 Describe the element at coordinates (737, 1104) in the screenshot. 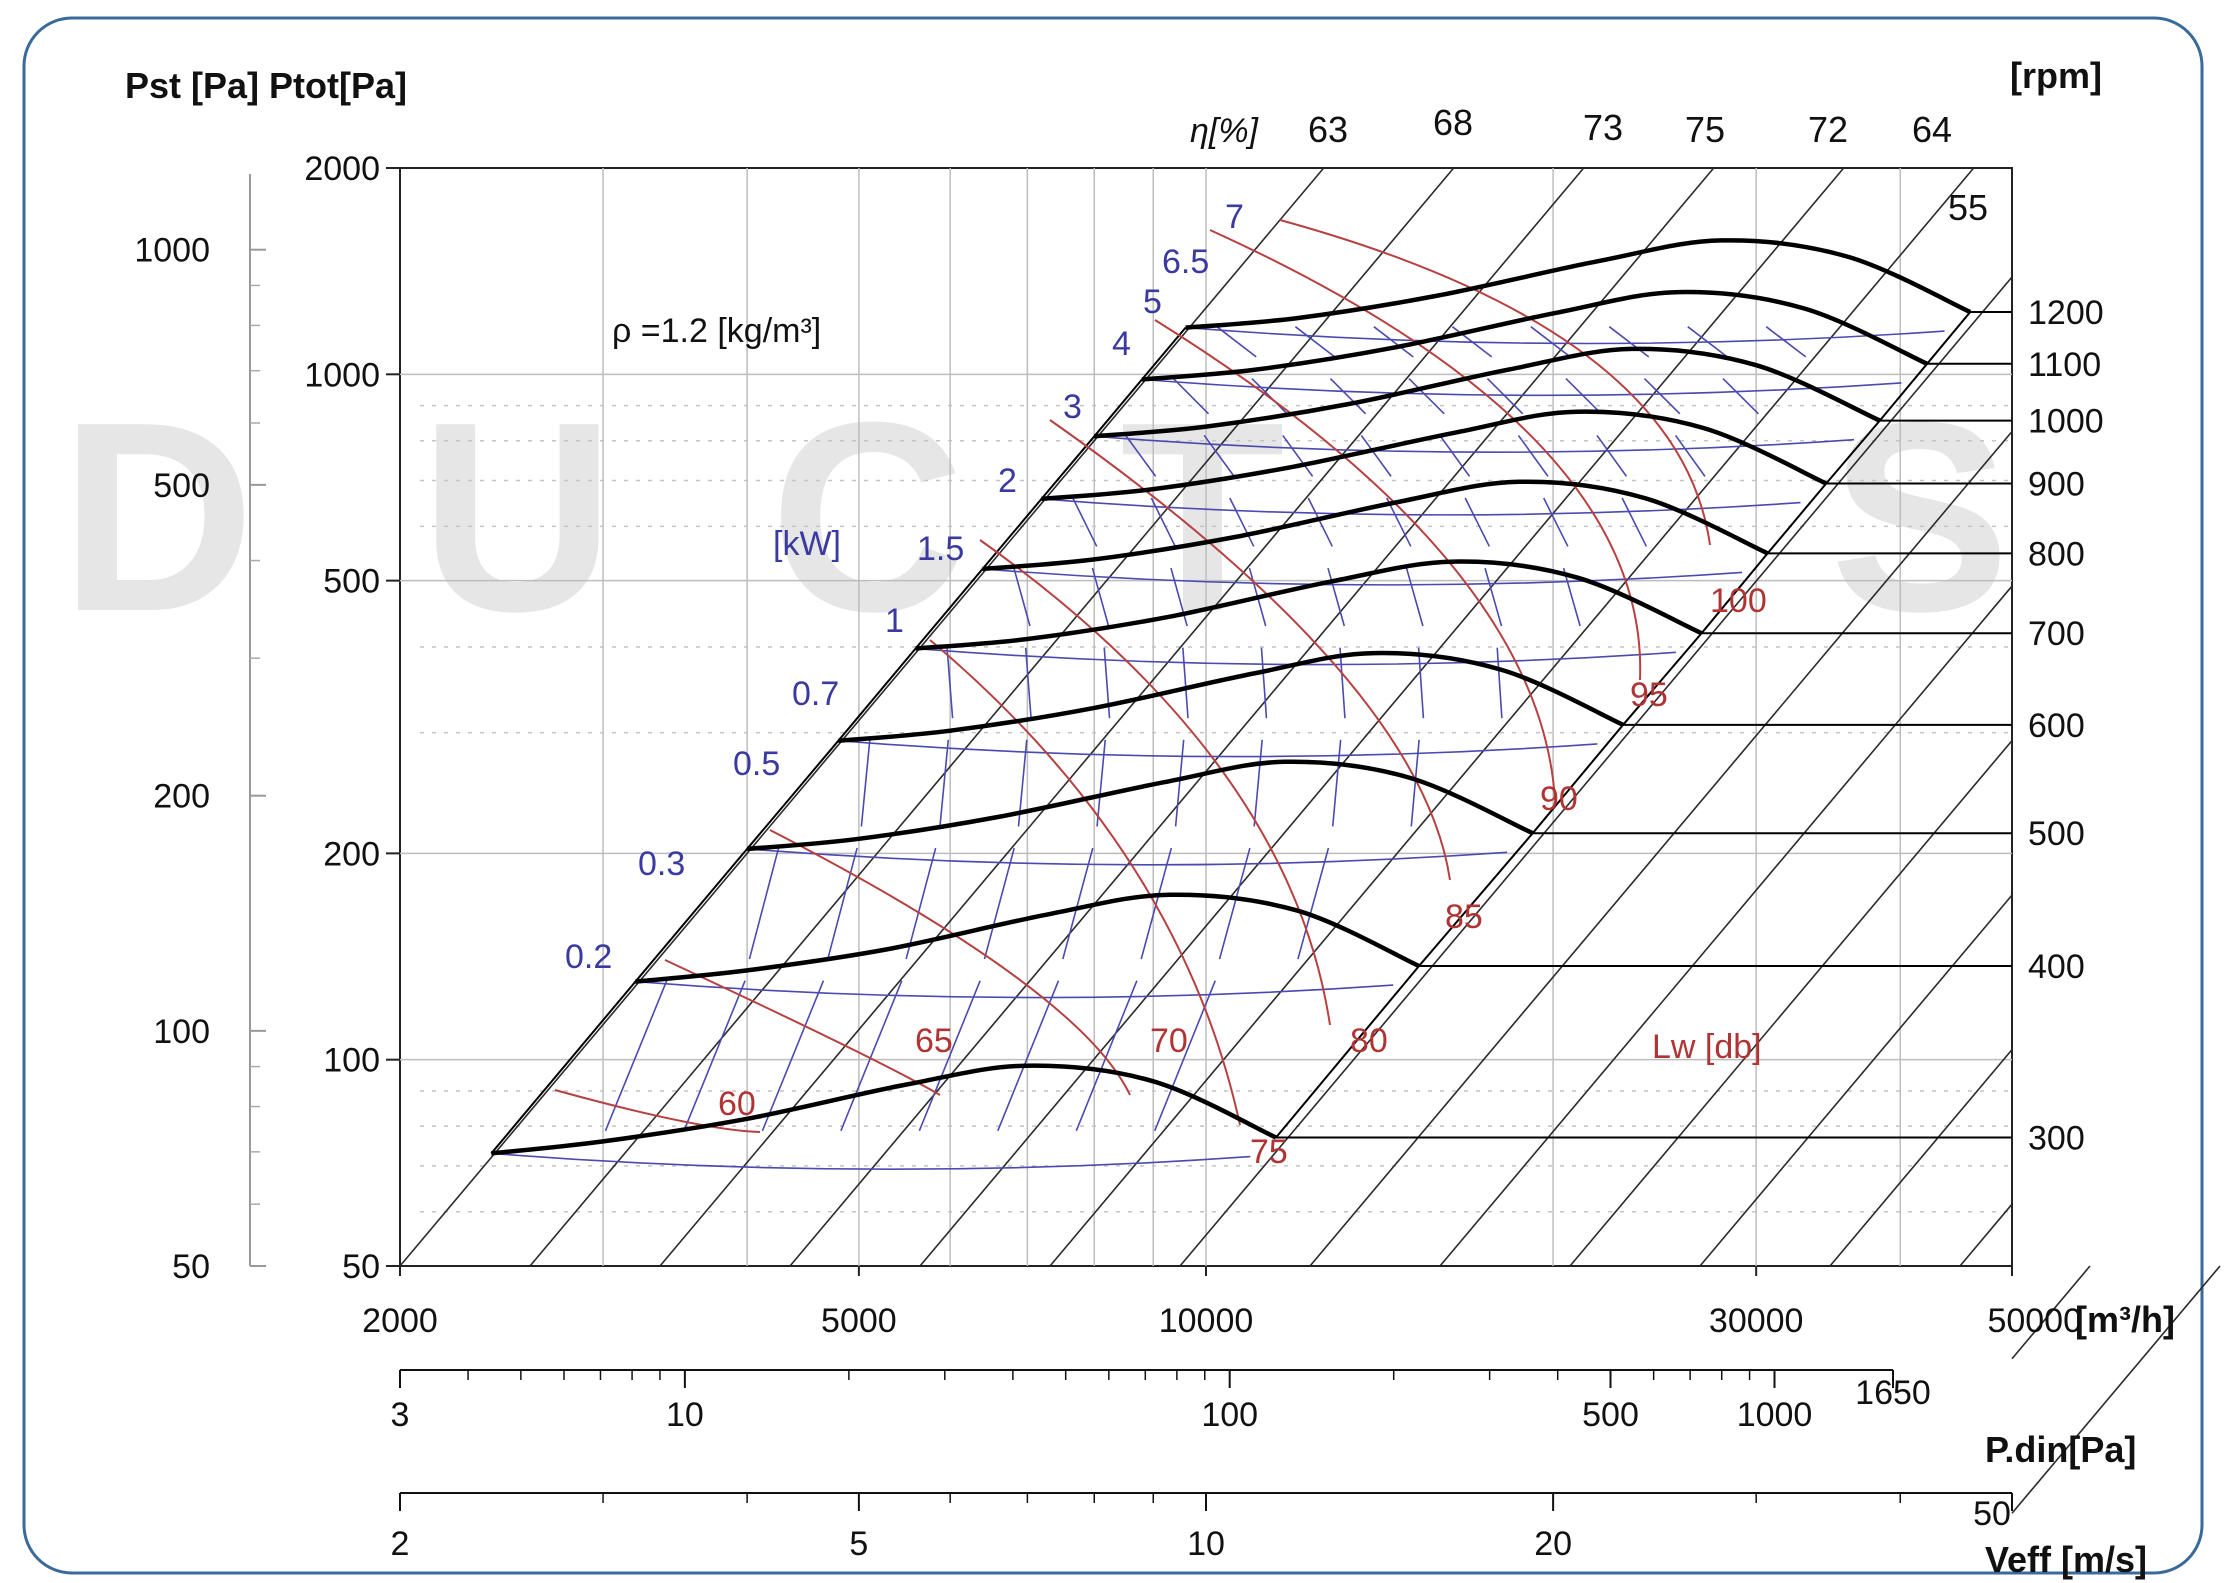

I see `noise-label-60: 60` at that location.